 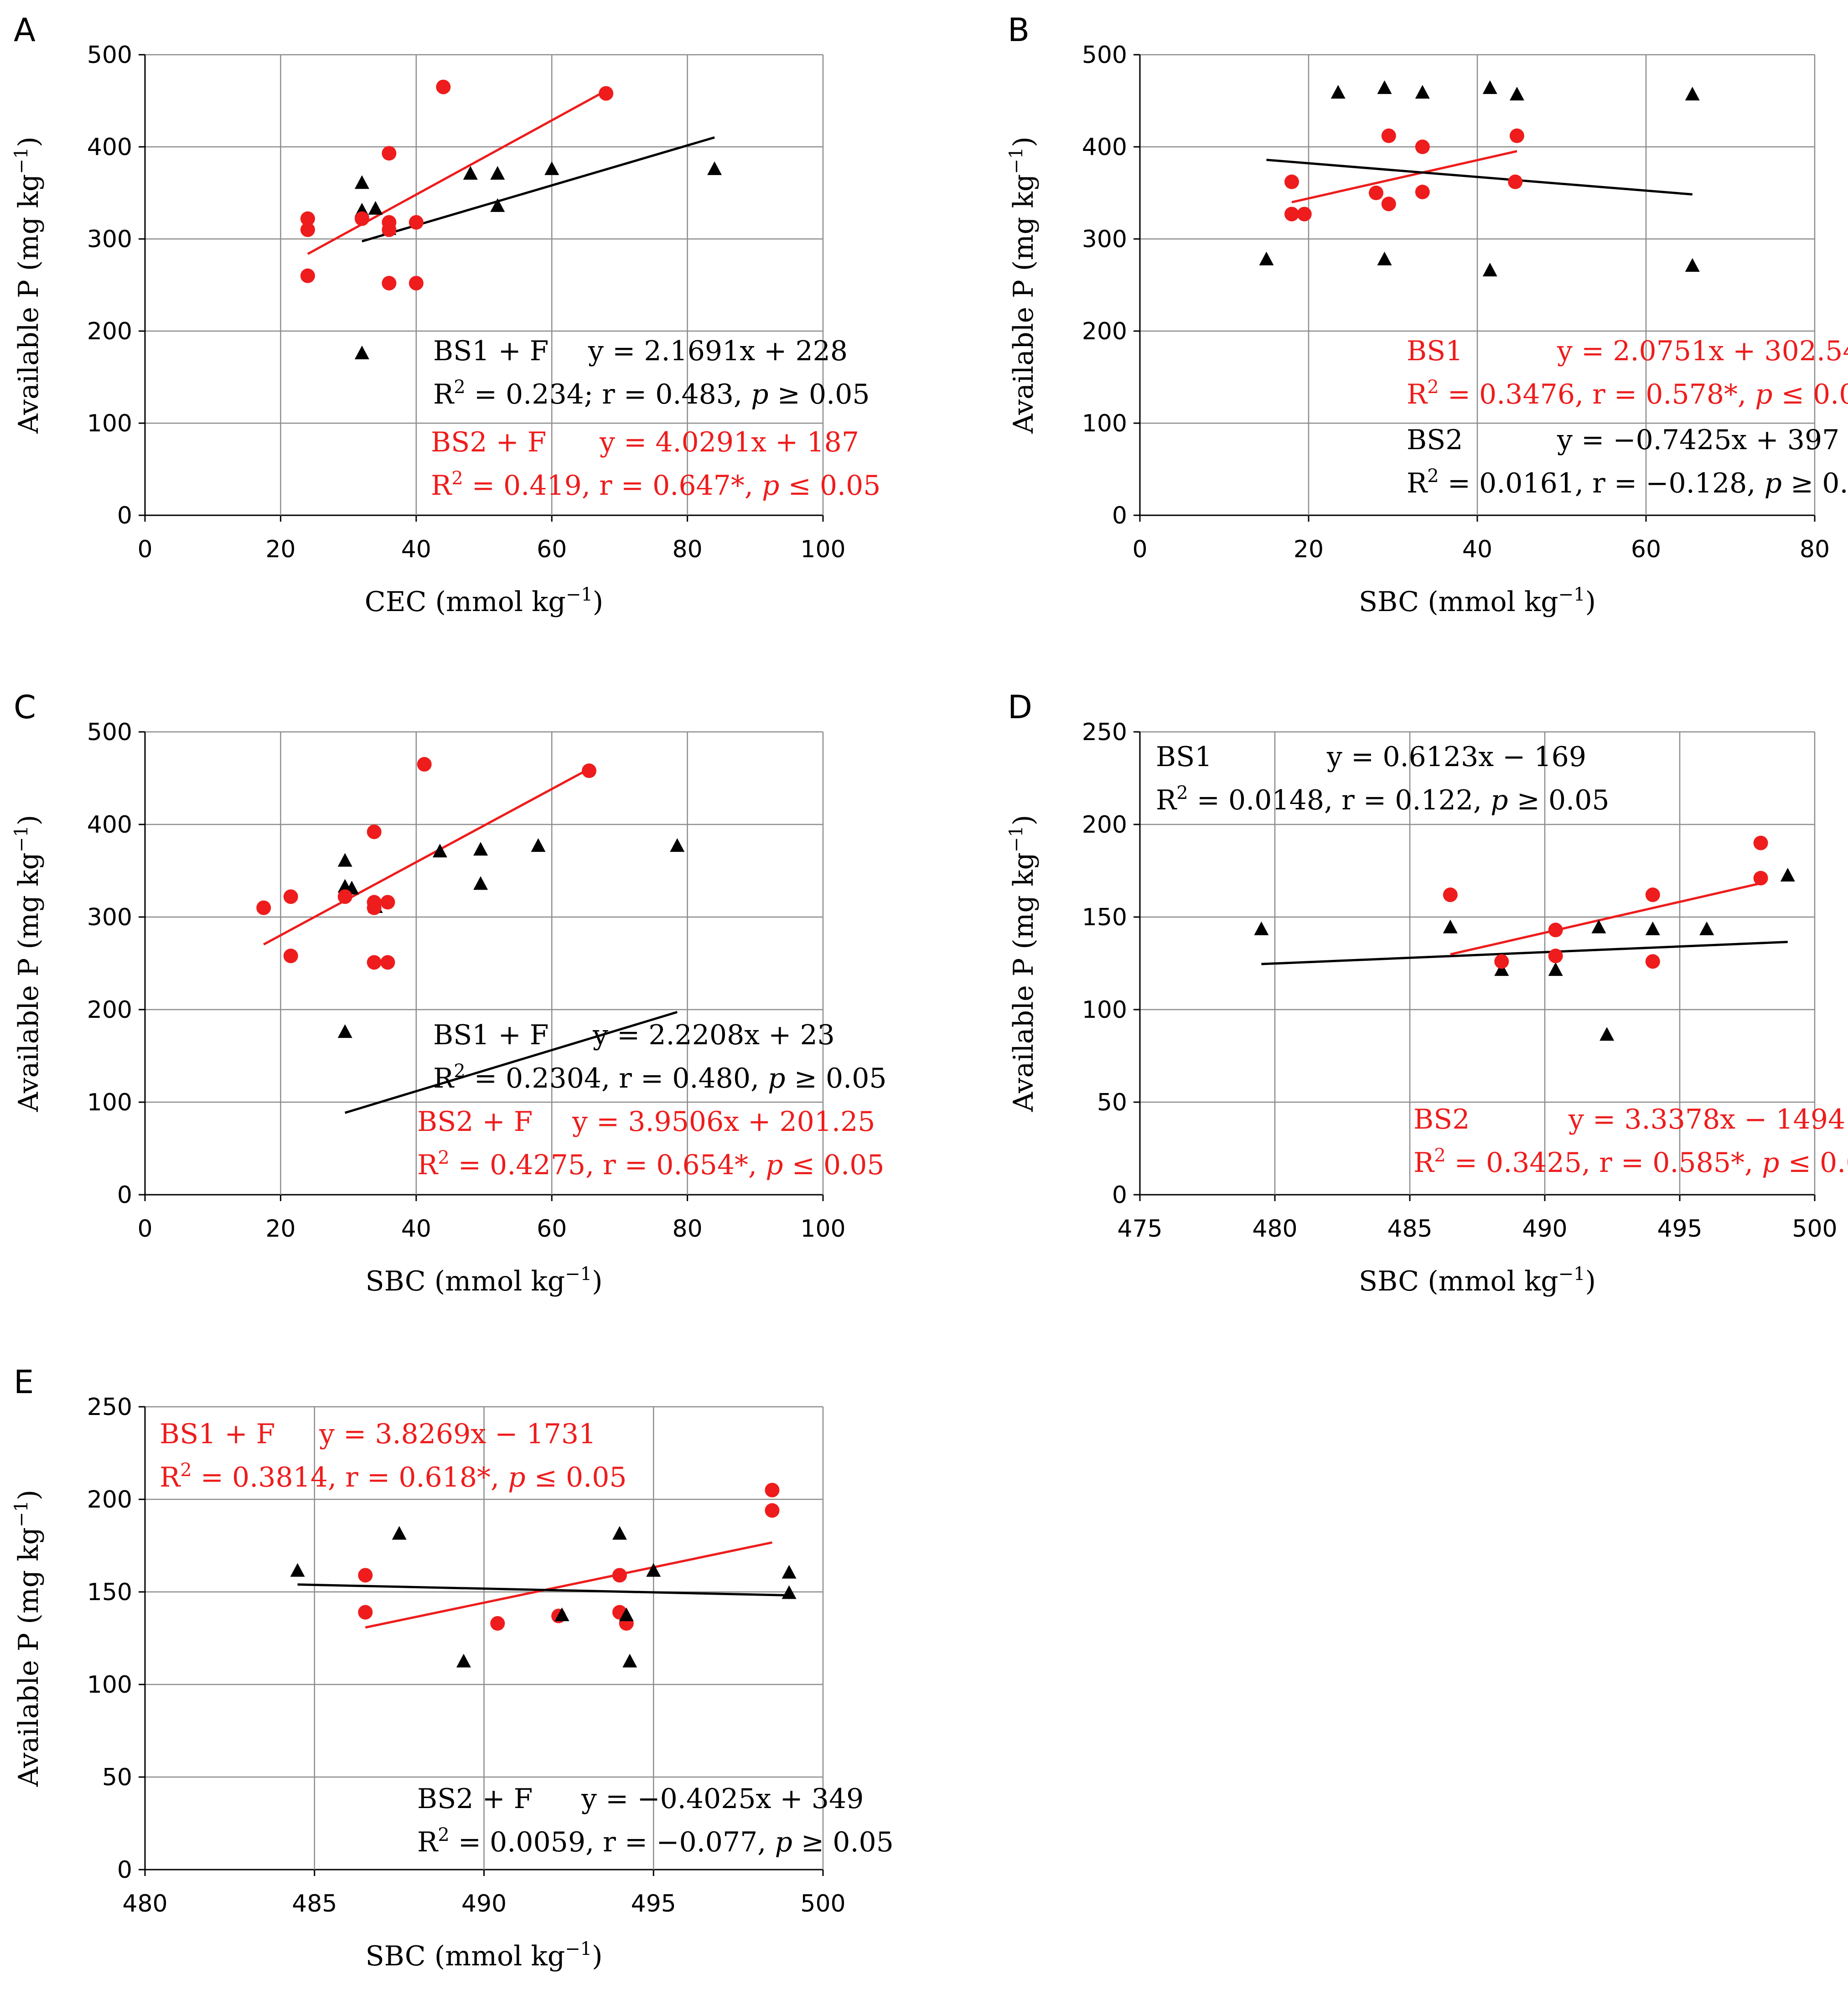 What do you see at coordinates (656, 485) in the screenshot?
I see `annotation-stats: R2 = 0.419, r = 0.647*, p ≤ 0.05` at bounding box center [656, 485].